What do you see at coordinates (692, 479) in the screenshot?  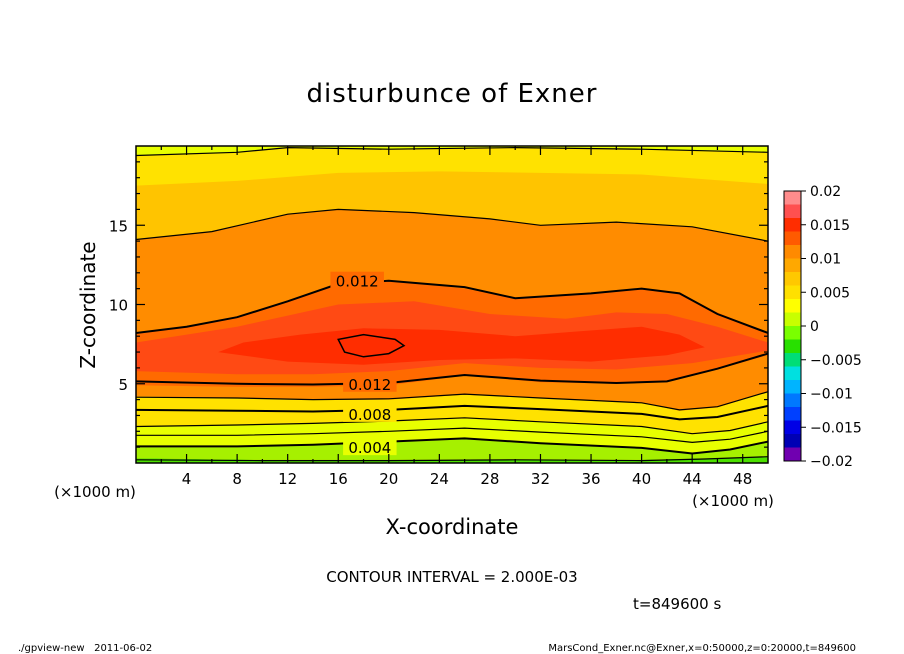 I see `x-tick-label: 44` at bounding box center [692, 479].